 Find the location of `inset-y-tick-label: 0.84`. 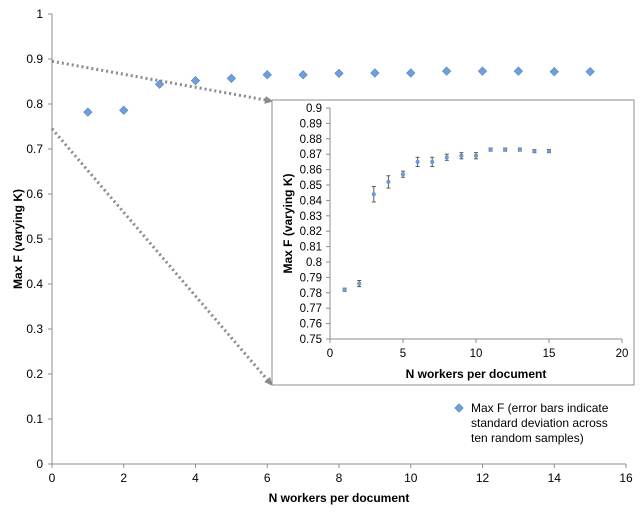

inset-y-tick-label: 0.84 is located at coordinates (311, 201).